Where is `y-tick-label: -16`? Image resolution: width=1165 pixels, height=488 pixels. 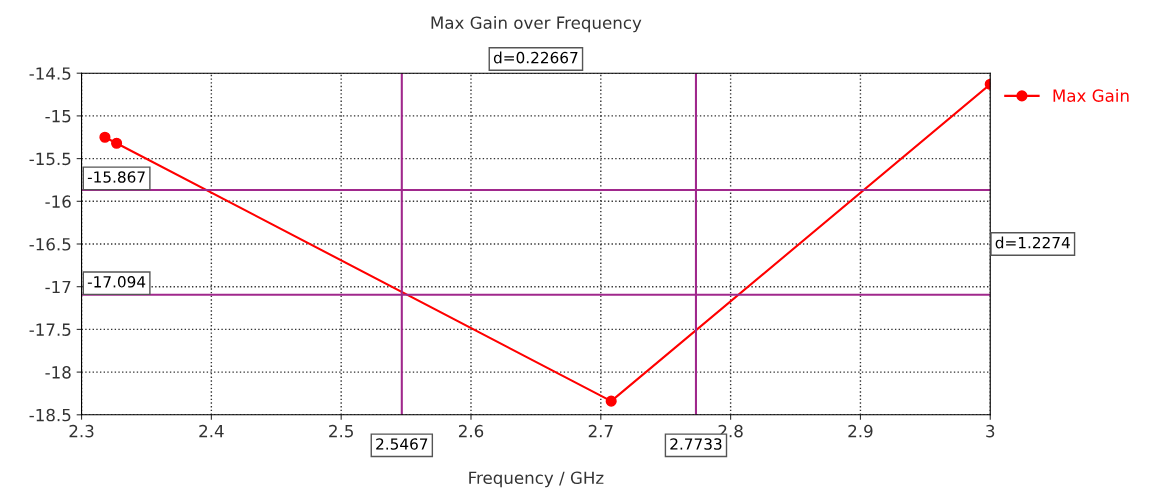 y-tick-label: -16 is located at coordinates (58, 201).